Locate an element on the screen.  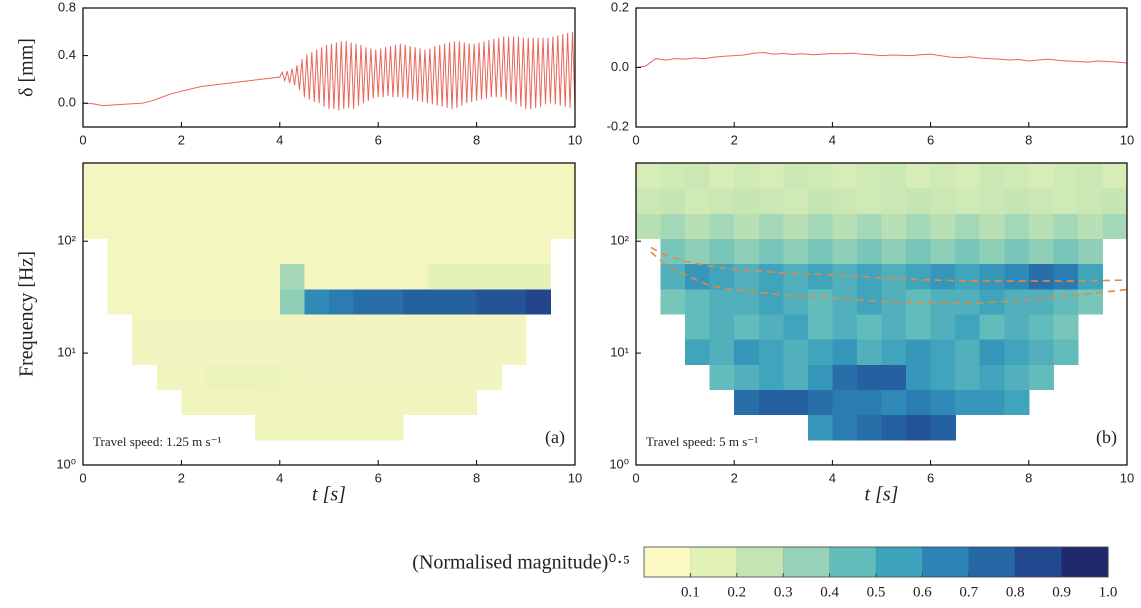
x-tick-label: 2 is located at coordinates (734, 139).